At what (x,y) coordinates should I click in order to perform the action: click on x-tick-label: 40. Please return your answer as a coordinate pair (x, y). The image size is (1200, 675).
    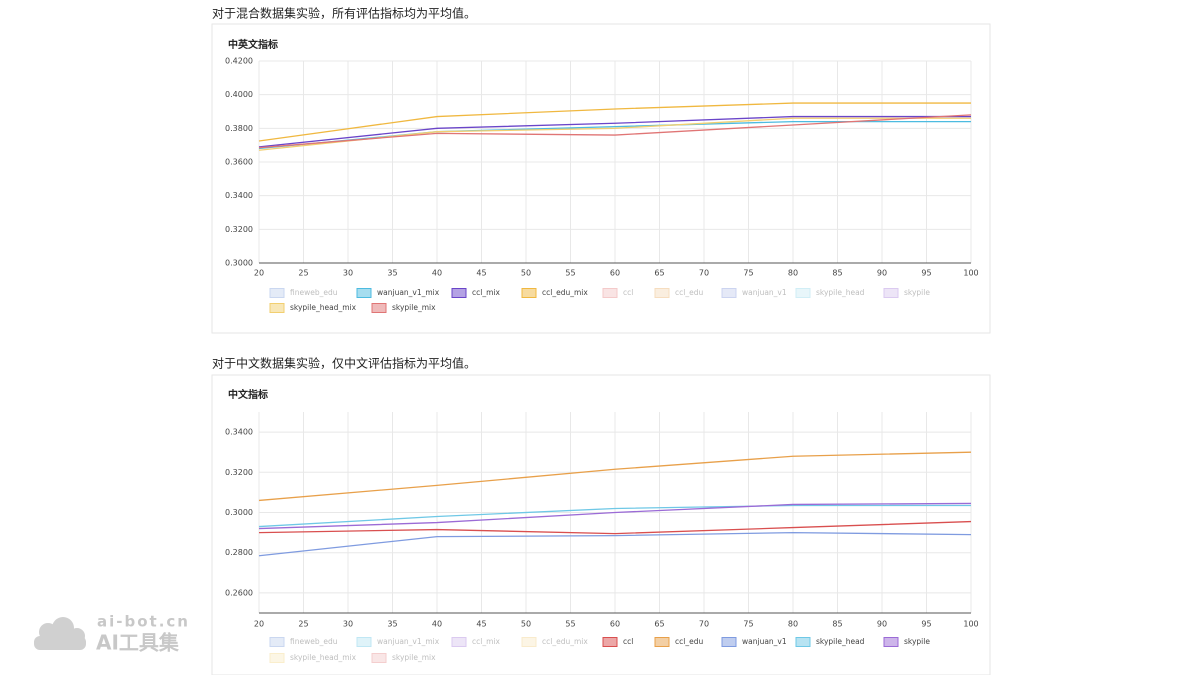
    Looking at the image, I should click on (437, 624).